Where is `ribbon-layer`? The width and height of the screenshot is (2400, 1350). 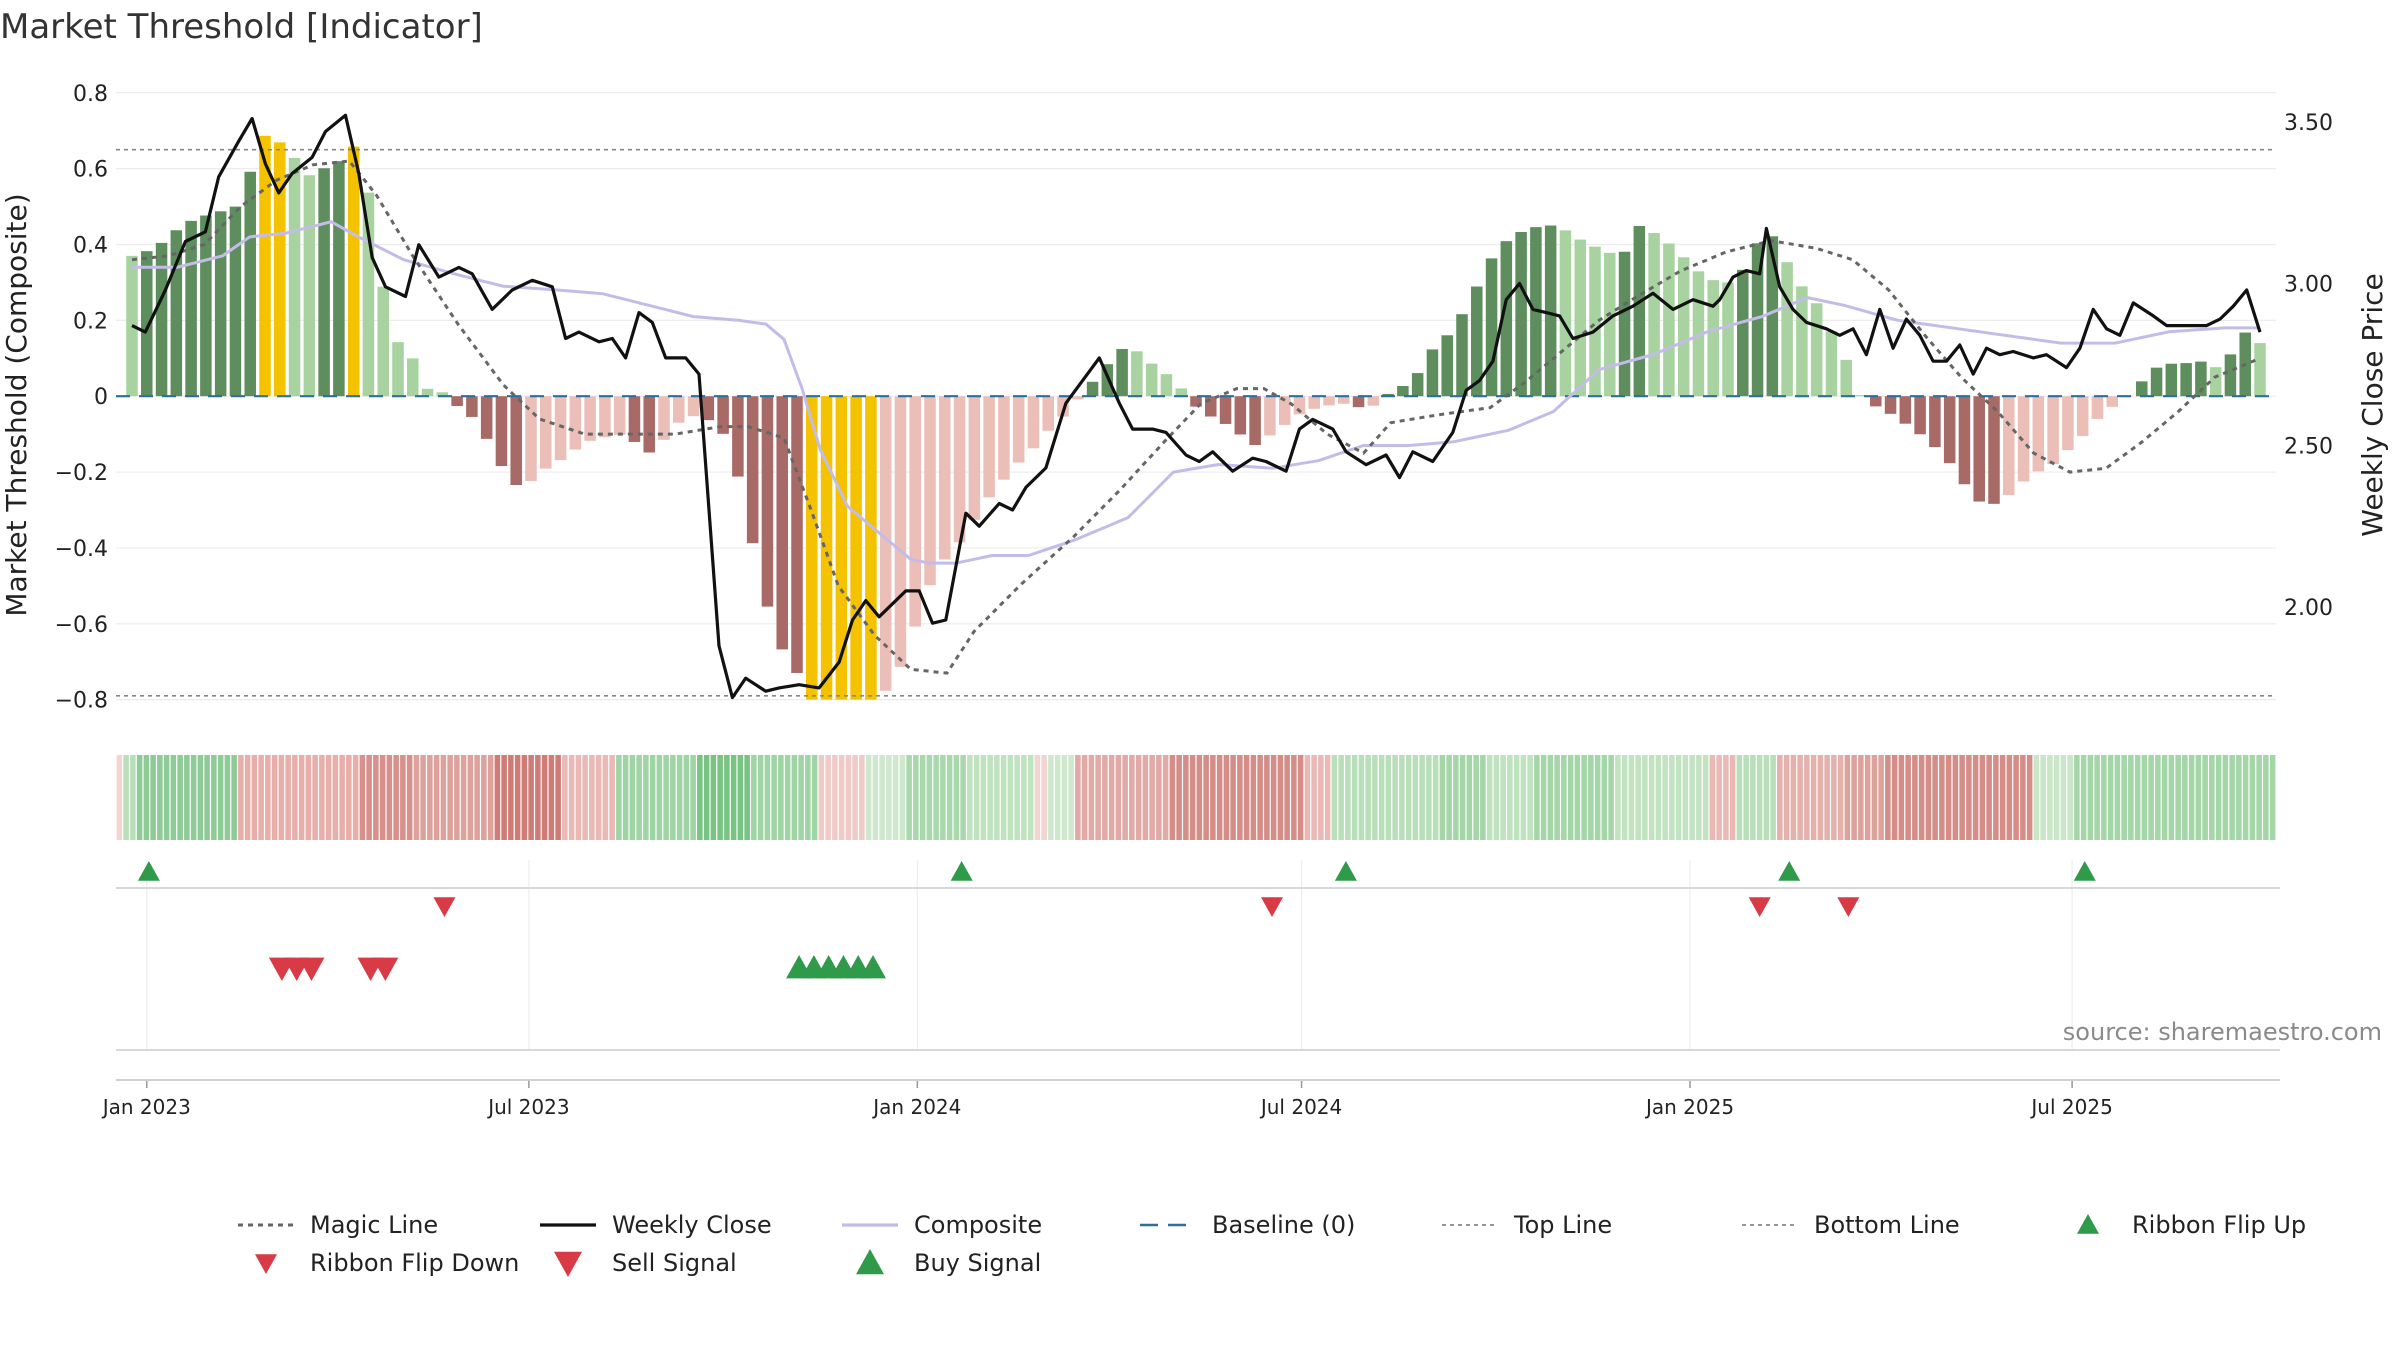
ribbon-layer is located at coordinates (1196, 797).